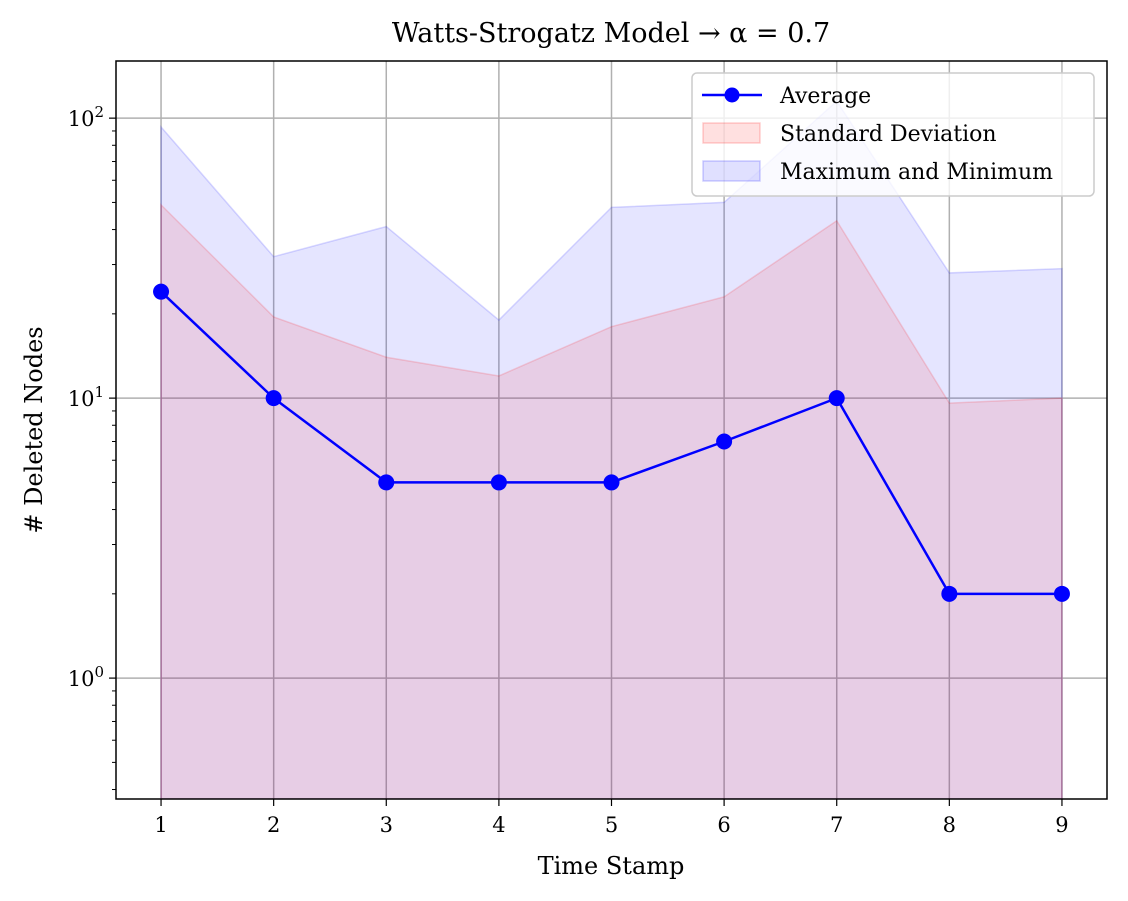  What do you see at coordinates (86, 677) in the screenshot?
I see `y-tick-label: 10⁰` at bounding box center [86, 677].